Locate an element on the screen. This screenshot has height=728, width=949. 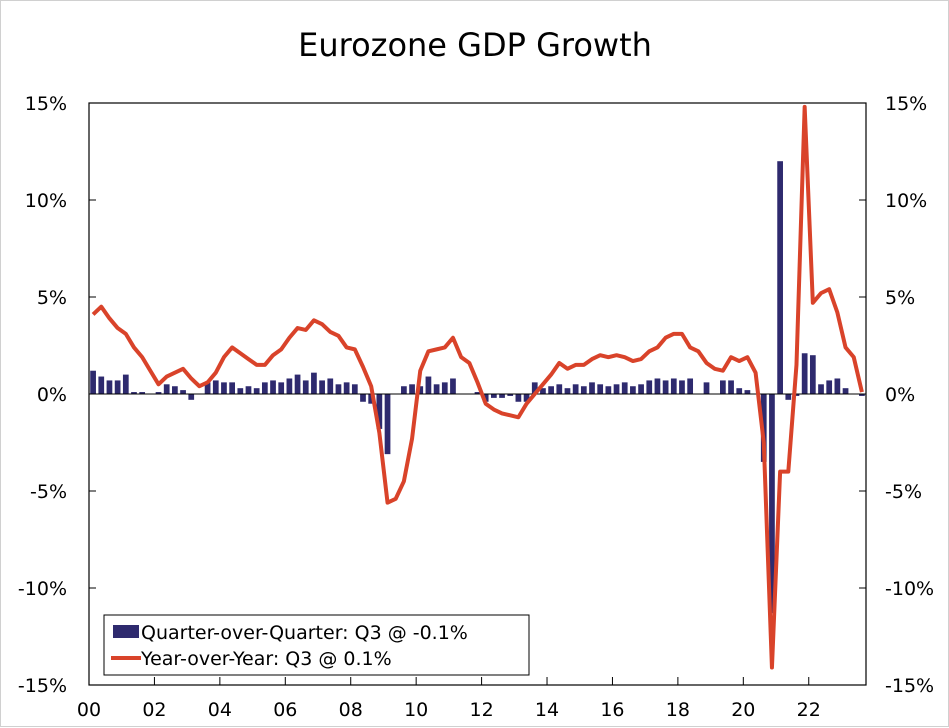
y-left-tick-label: -5% is located at coordinates (48, 492).